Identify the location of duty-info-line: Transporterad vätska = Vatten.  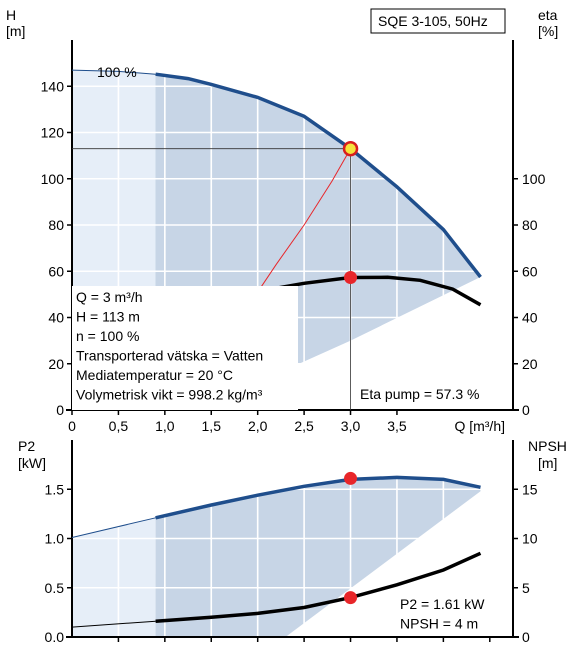
(169, 356).